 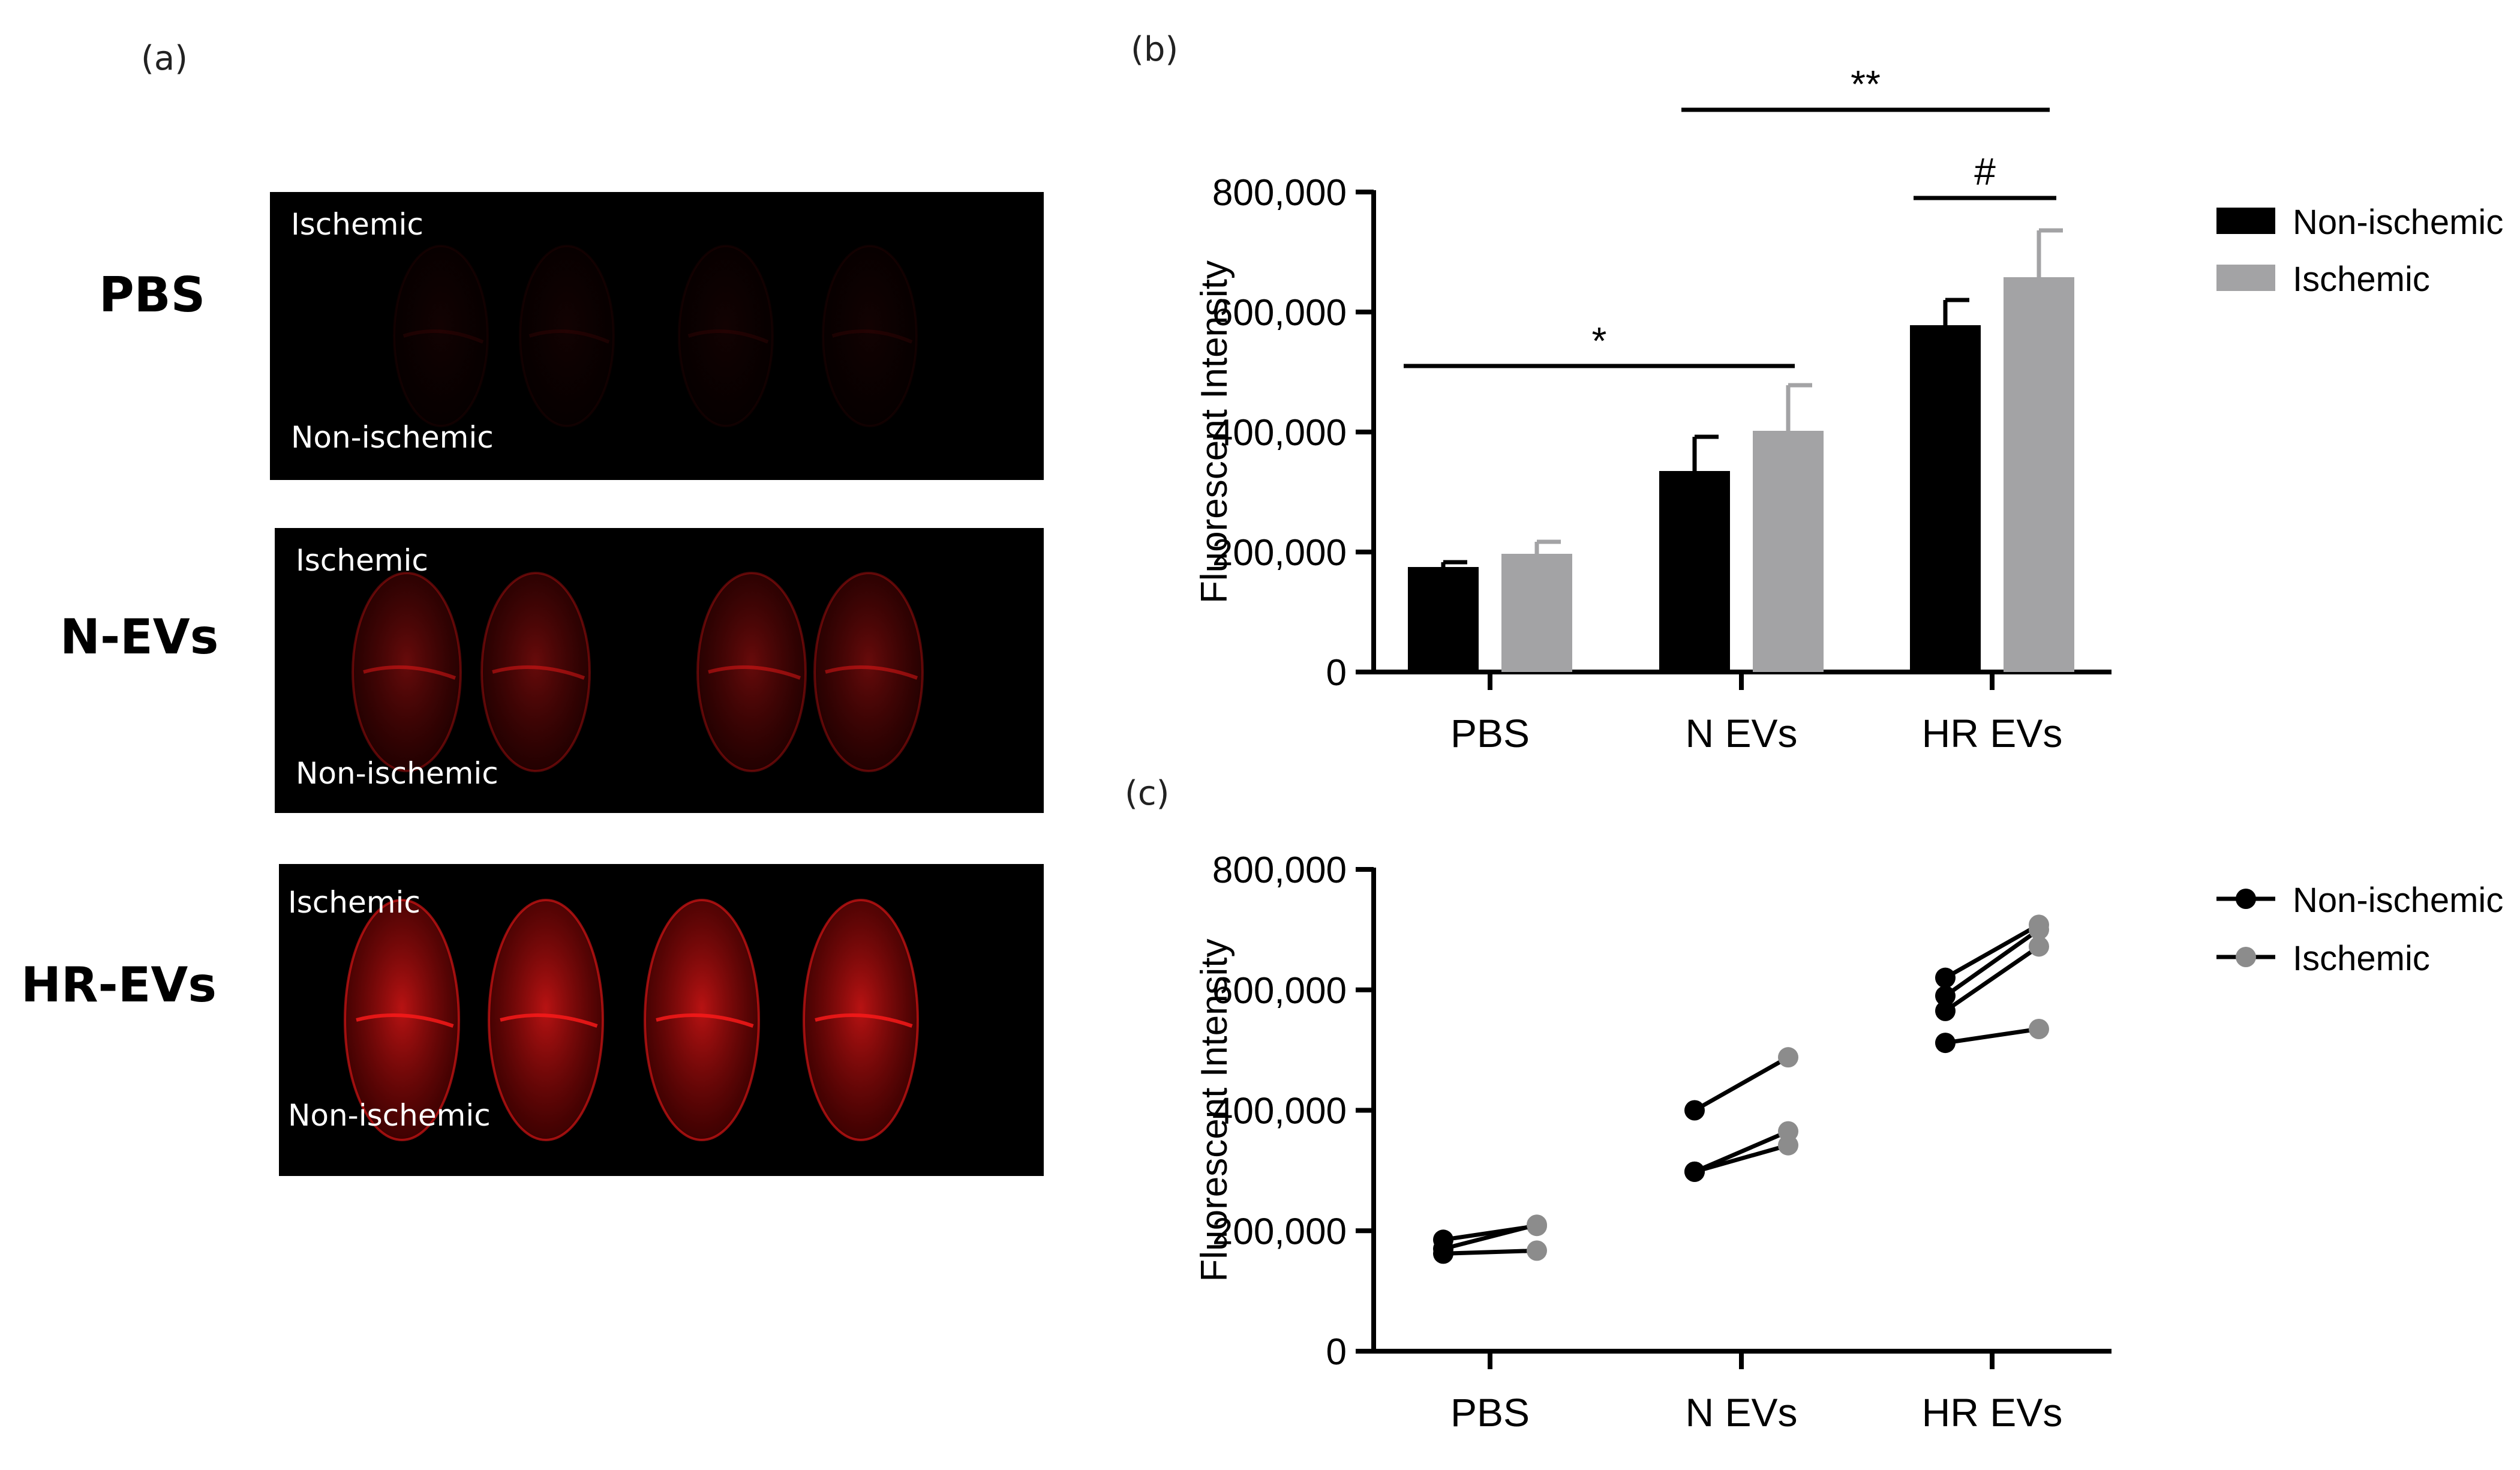 I want to click on panel-label-b: (b), so click(x=1155, y=49).